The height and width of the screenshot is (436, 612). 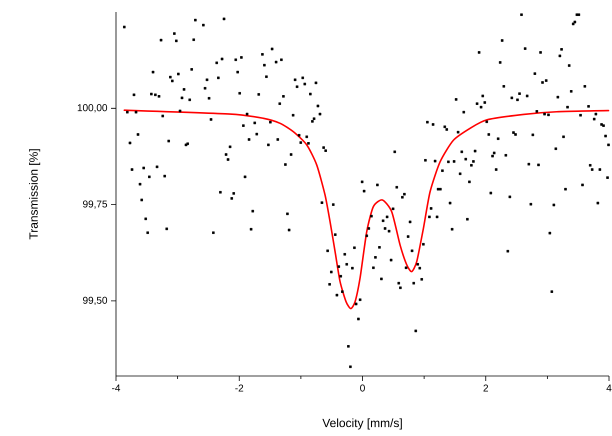 What do you see at coordinates (93, 108) in the screenshot?
I see `y-tick-label: 100,00` at bounding box center [93, 108].